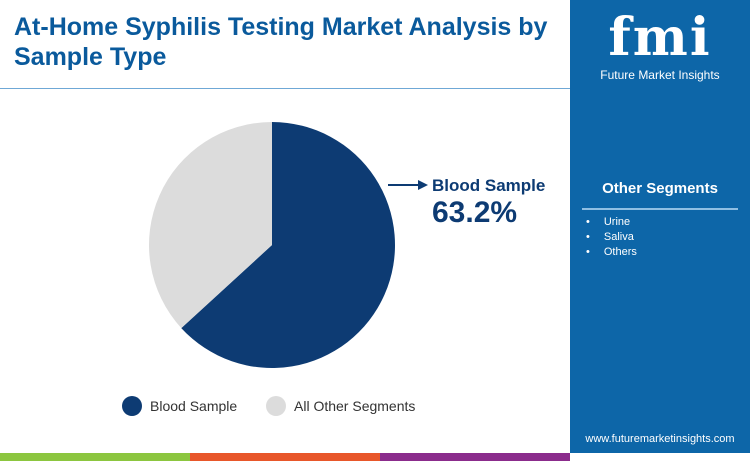 The width and height of the screenshot is (750, 461). What do you see at coordinates (611, 252) in the screenshot?
I see `segment-item: Others` at bounding box center [611, 252].